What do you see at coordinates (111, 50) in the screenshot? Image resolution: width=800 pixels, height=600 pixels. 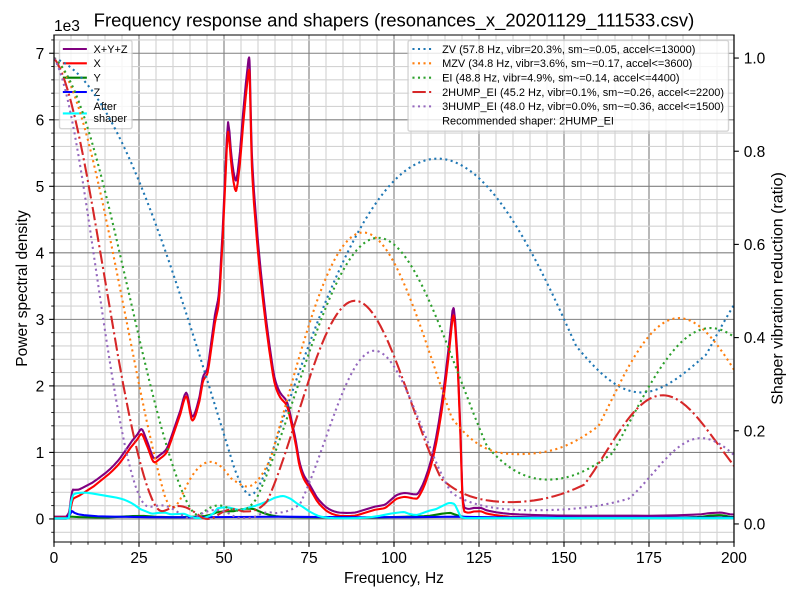 I see `svg-text: X+Y+Z` at bounding box center [111, 50].